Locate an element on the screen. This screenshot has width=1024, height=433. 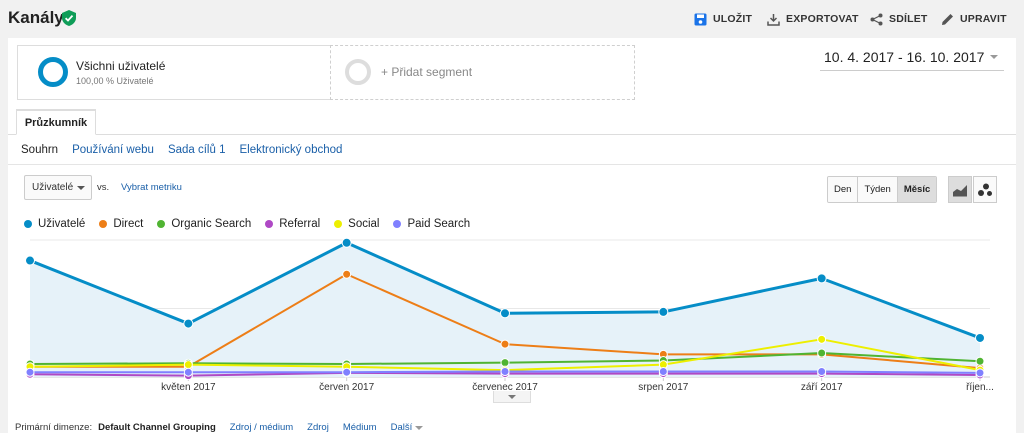
chart-expand-toggle is located at coordinates (512, 397).